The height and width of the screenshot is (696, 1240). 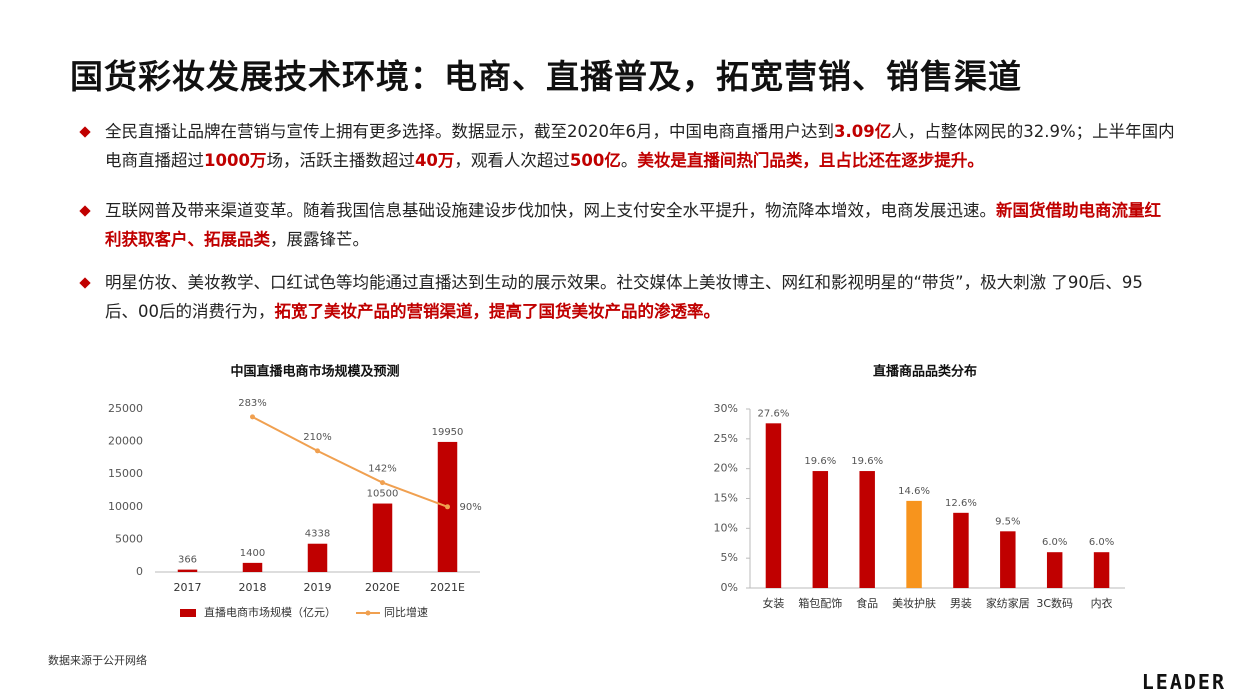 What do you see at coordinates (961, 603) in the screenshot?
I see `x-tick-label: 男装` at bounding box center [961, 603].